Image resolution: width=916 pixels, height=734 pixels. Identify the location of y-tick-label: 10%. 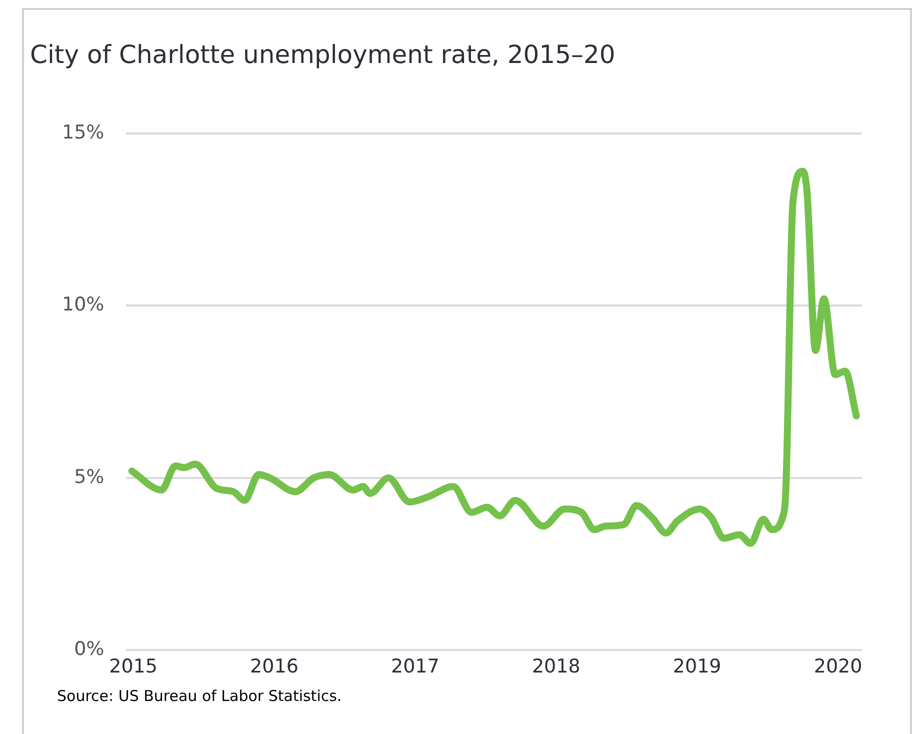
(83, 305).